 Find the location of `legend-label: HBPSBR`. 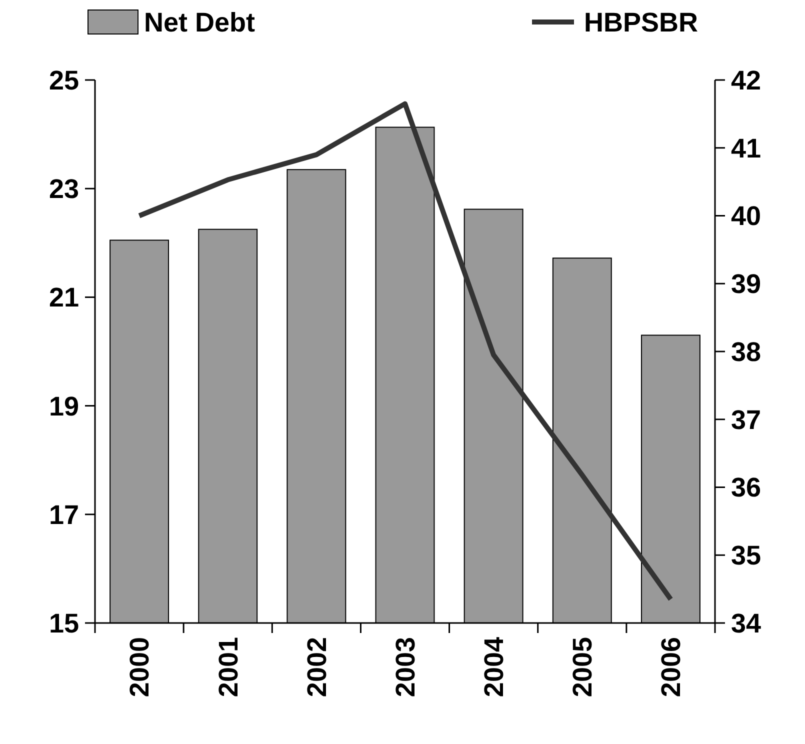

legend-label: HBPSBR is located at coordinates (641, 22).